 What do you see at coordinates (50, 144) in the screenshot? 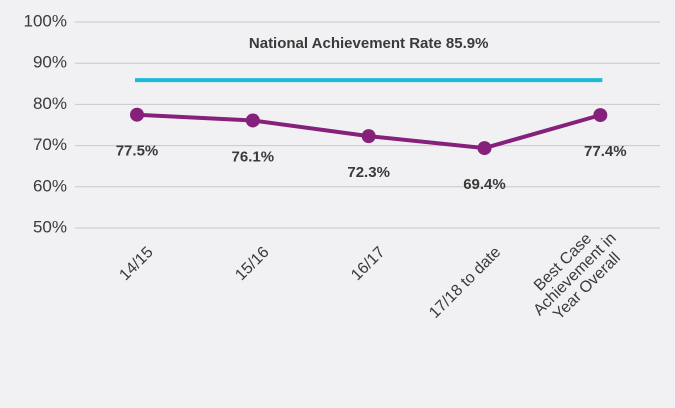
I see `y-tick-label: 70%` at bounding box center [50, 144].